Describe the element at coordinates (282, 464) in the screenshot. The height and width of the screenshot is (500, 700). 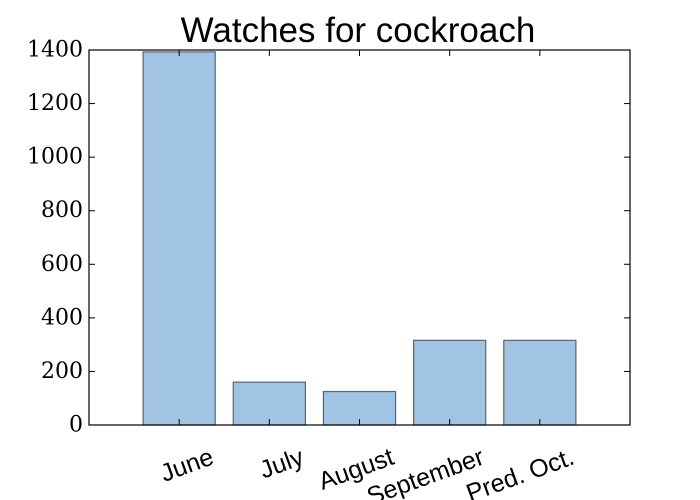
I see `x-tick-label: July` at that location.